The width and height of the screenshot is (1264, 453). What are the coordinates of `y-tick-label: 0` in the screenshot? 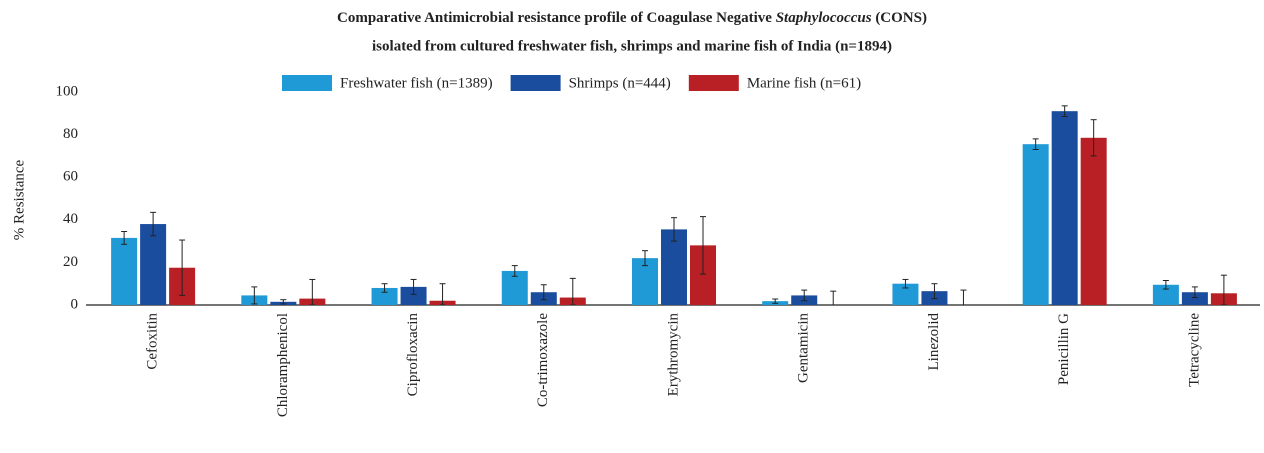 It's located at (75, 304).